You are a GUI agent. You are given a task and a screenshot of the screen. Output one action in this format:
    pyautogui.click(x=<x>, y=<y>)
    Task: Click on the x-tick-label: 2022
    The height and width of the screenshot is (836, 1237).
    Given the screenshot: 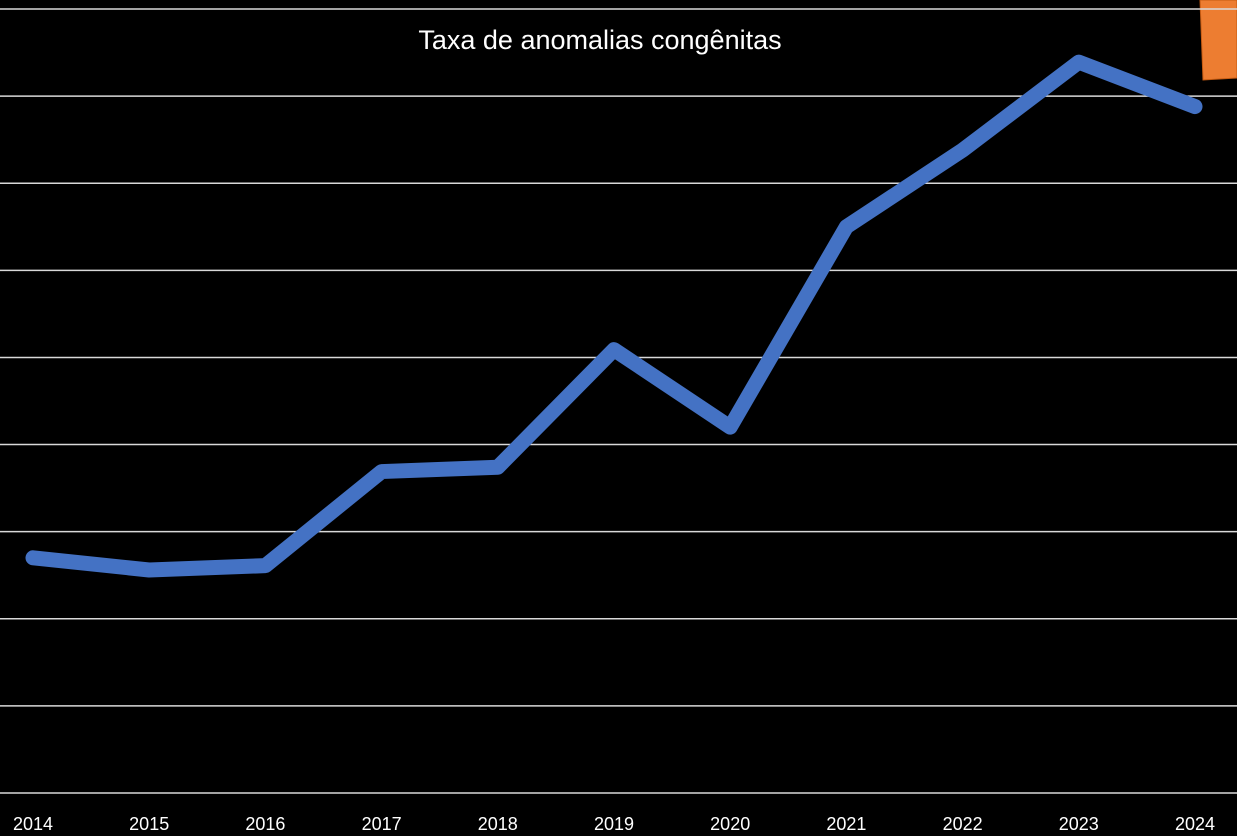 What is the action you would take?
    pyautogui.click(x=963, y=824)
    